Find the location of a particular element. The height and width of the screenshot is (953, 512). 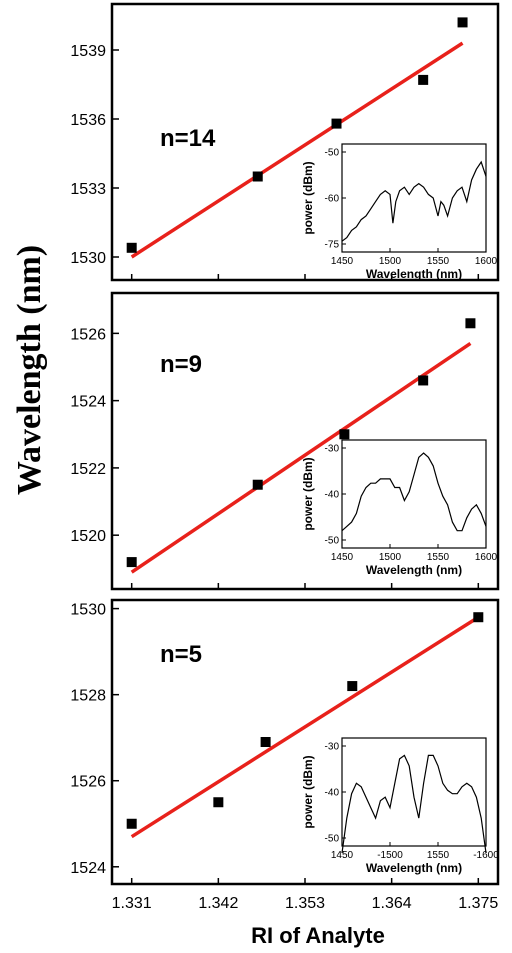

y-axis-label: Wavelength (nm) is located at coordinates (29, 370).